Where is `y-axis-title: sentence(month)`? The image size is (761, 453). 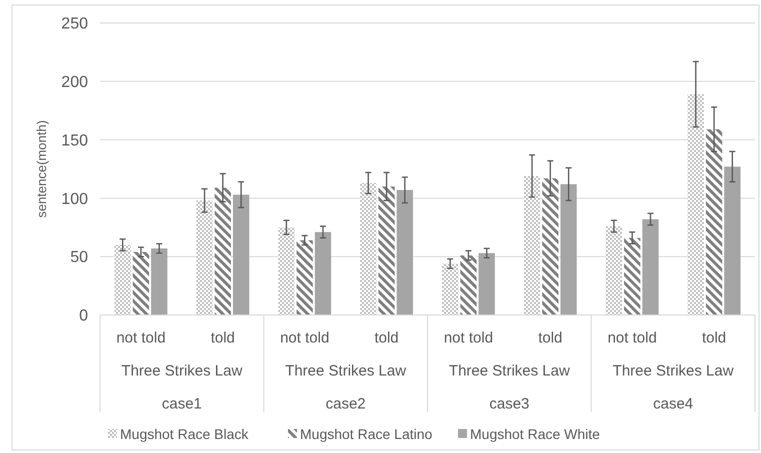 y-axis-title: sentence(month) is located at coordinates (41, 169).